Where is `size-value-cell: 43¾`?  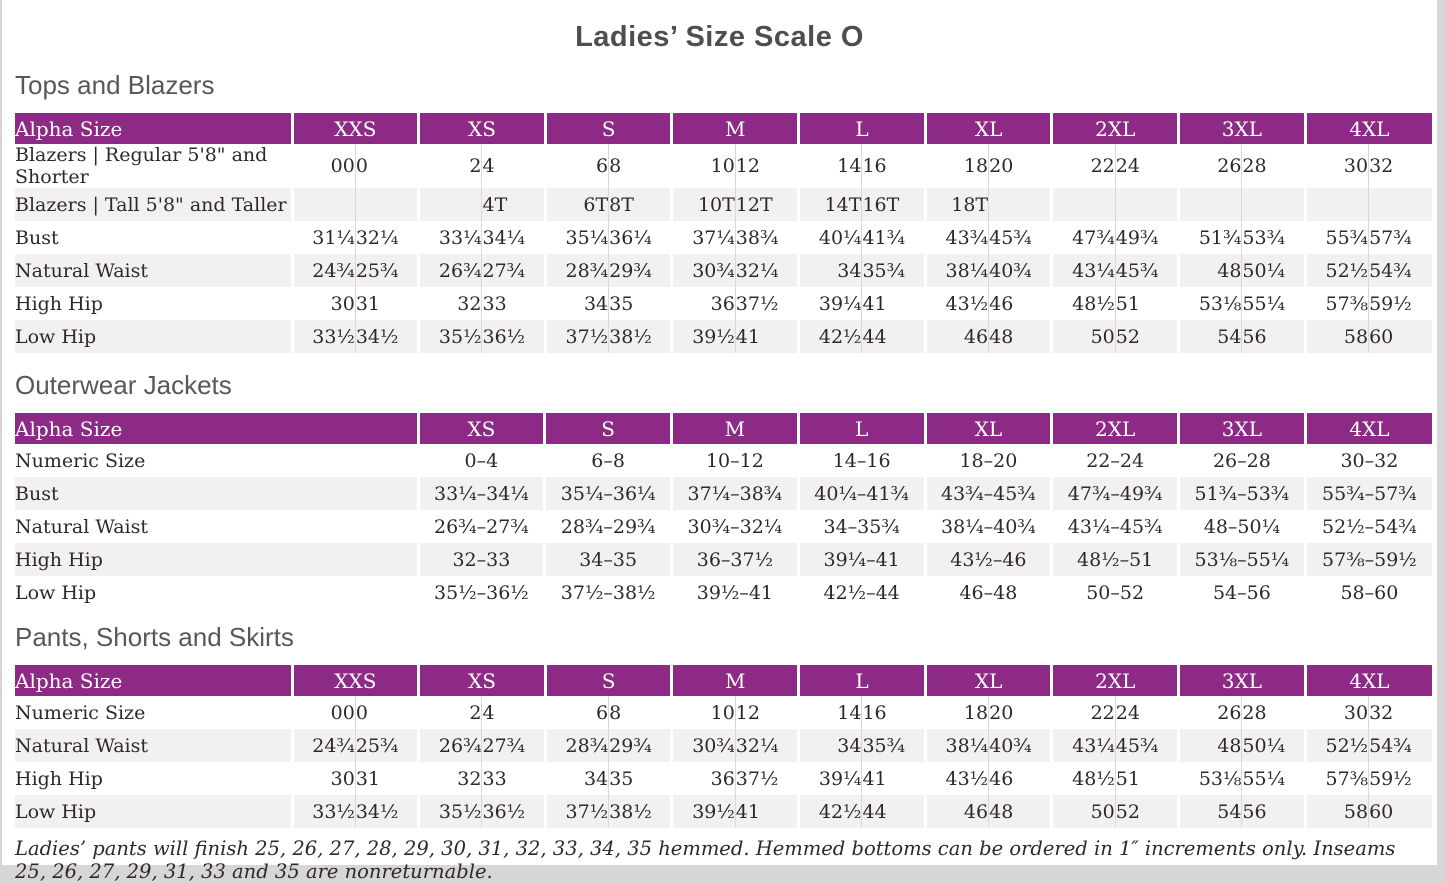
size-value-cell: 43¾ is located at coordinates (956, 237).